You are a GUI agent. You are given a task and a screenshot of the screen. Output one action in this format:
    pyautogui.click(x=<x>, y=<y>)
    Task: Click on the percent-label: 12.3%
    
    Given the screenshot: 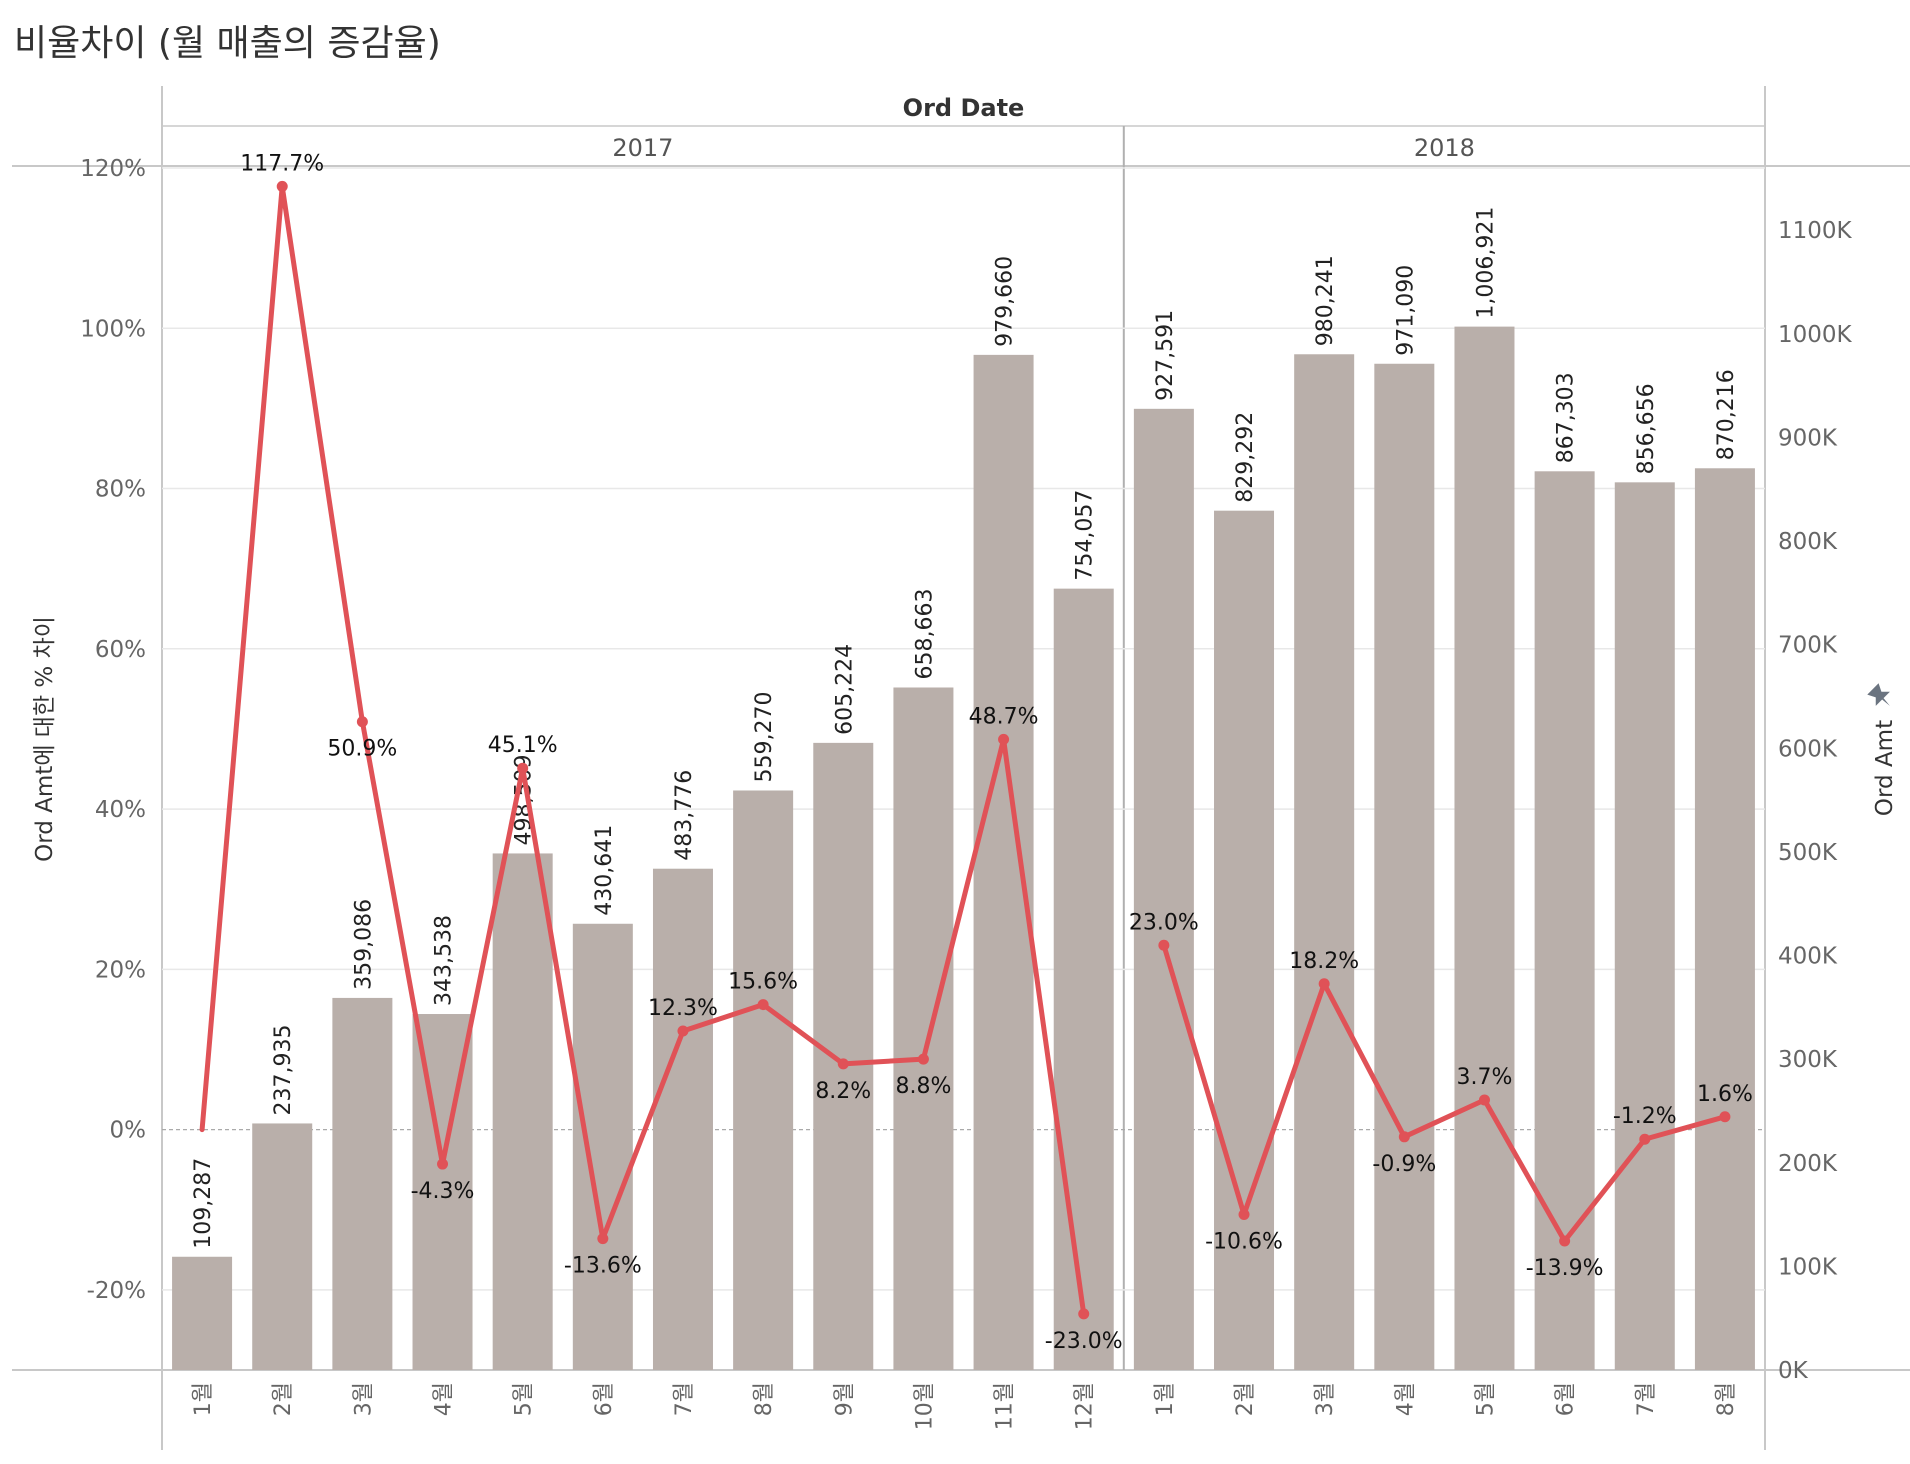 What is the action you would take?
    pyautogui.click(x=683, y=1008)
    